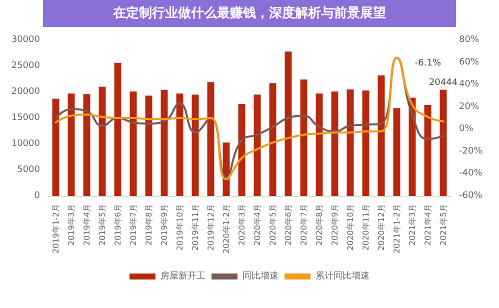  What do you see at coordinates (25, 118) in the screenshot?
I see `y-tick-label: 15000` at bounding box center [25, 118].